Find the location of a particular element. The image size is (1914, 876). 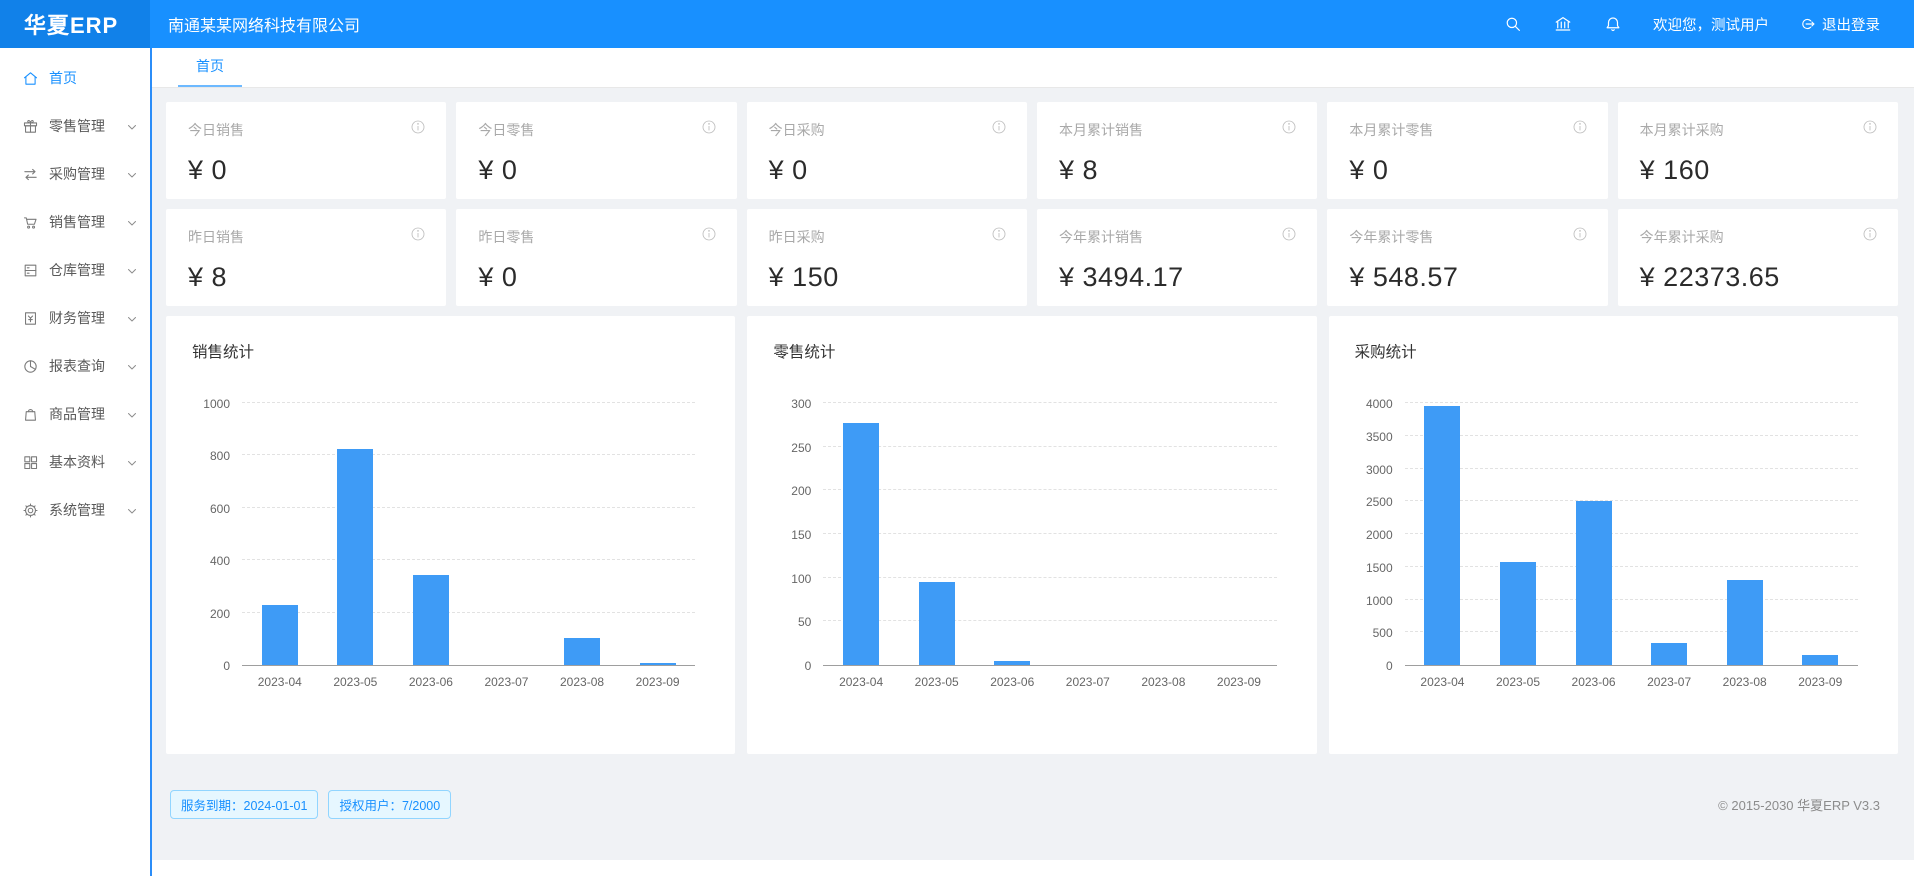

sidebar-item-finance: 财务管理 is located at coordinates (75, 318).